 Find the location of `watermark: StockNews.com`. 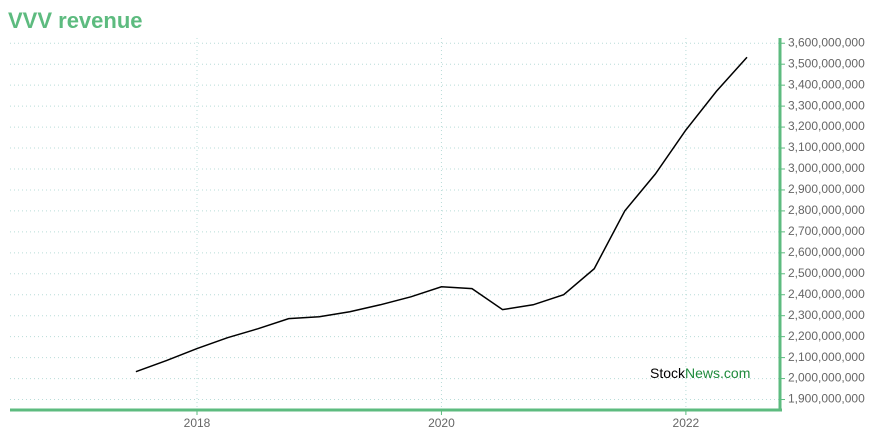

watermark: StockNews.com is located at coordinates (700, 373).